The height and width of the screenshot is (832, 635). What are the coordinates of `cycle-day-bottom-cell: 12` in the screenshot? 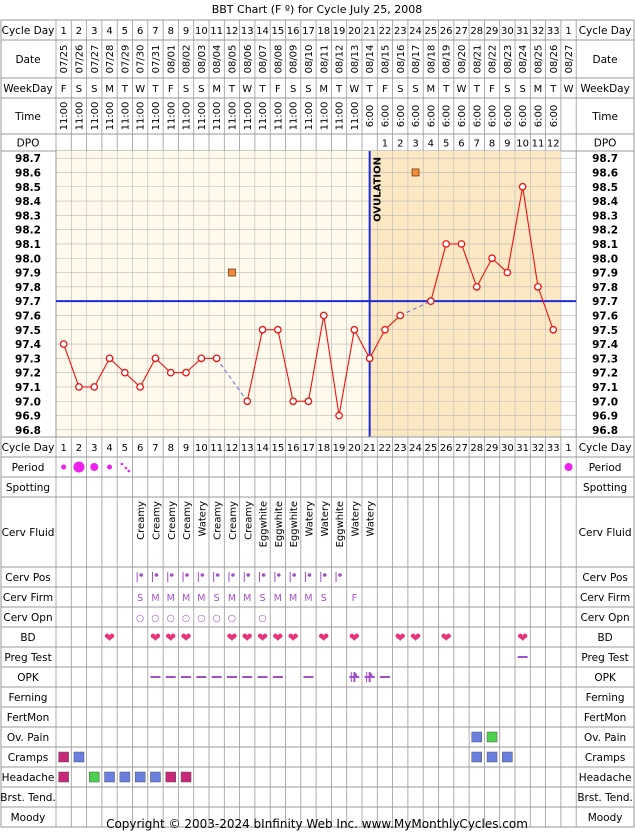 It's located at (232, 448).